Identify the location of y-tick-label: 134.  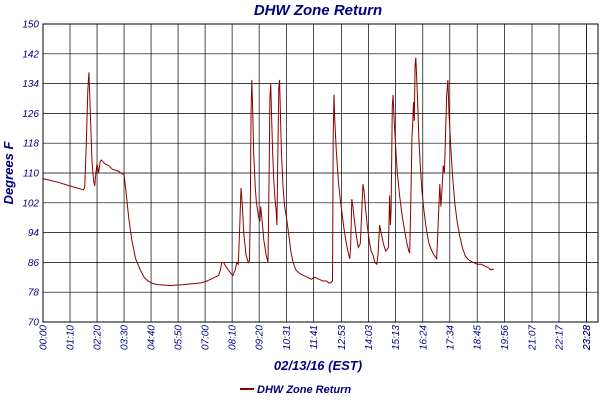
(30, 84).